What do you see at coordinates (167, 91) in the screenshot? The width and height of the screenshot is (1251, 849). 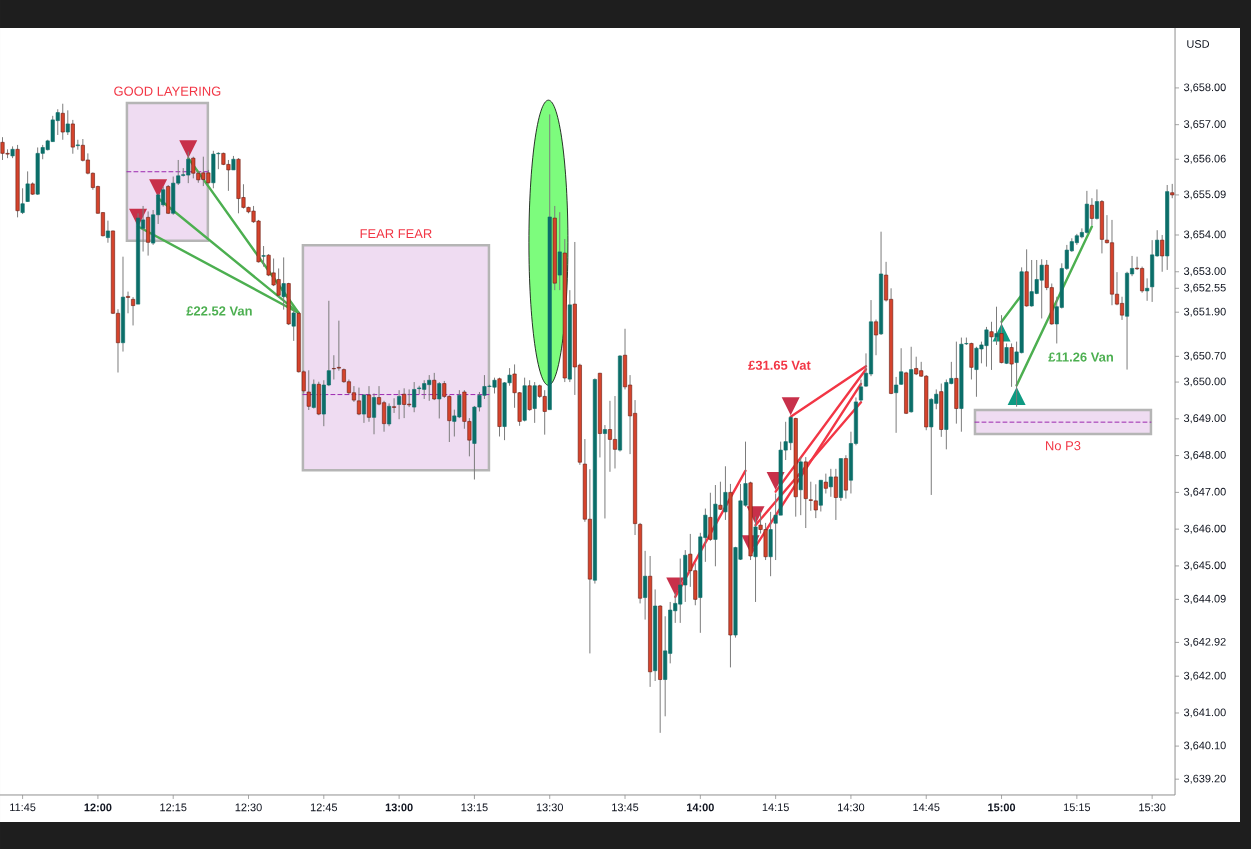 I see `annotation: GOOD LAYERING` at bounding box center [167, 91].